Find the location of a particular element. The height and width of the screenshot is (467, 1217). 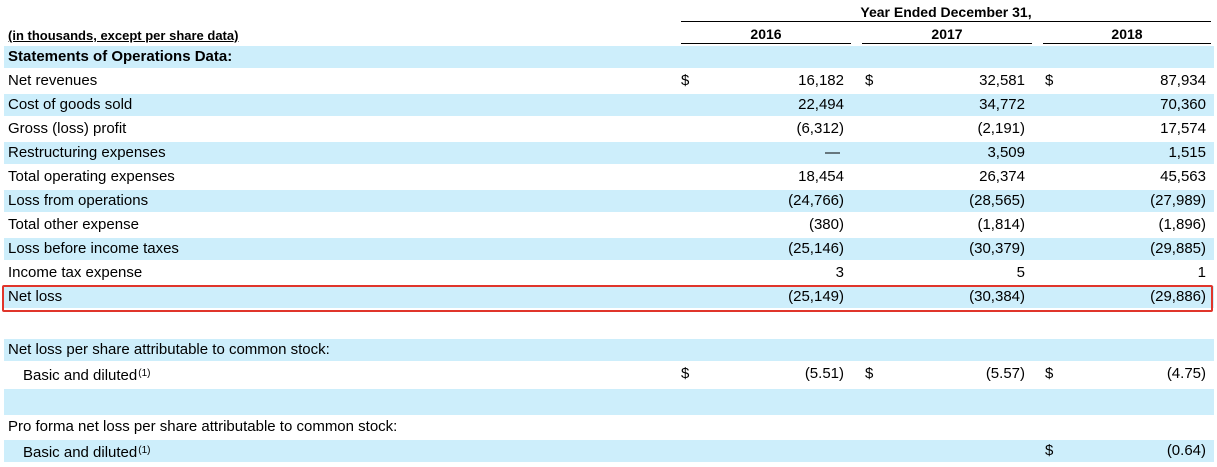

section-heading-row: Statements of Operations Data: is located at coordinates (609, 57).